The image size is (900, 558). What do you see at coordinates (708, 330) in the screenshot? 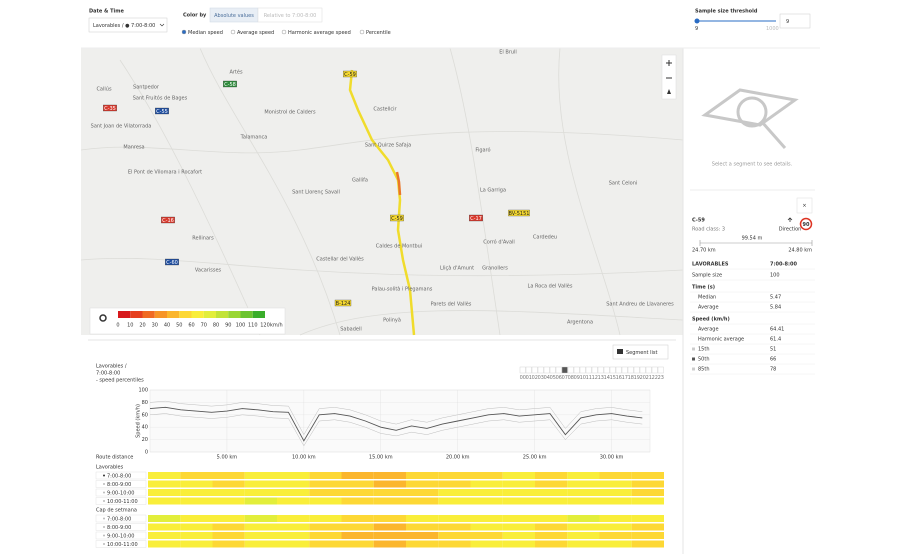
I see `detail-label: Average` at bounding box center [708, 330].